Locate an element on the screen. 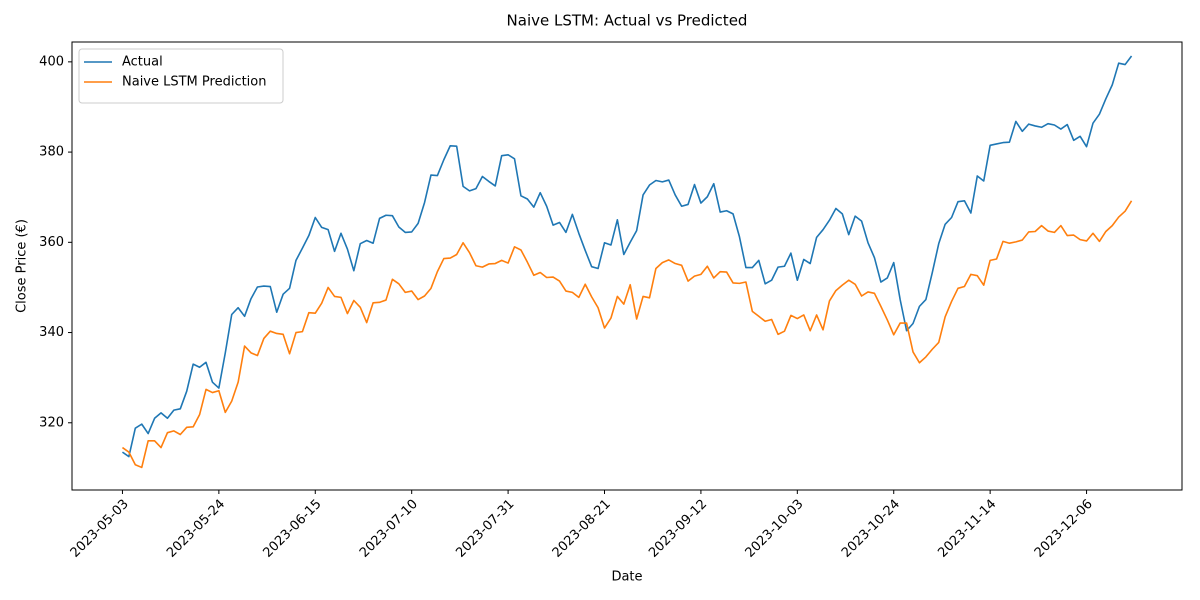 The image size is (1200, 600). y-tick-label: 400 is located at coordinates (51, 61).